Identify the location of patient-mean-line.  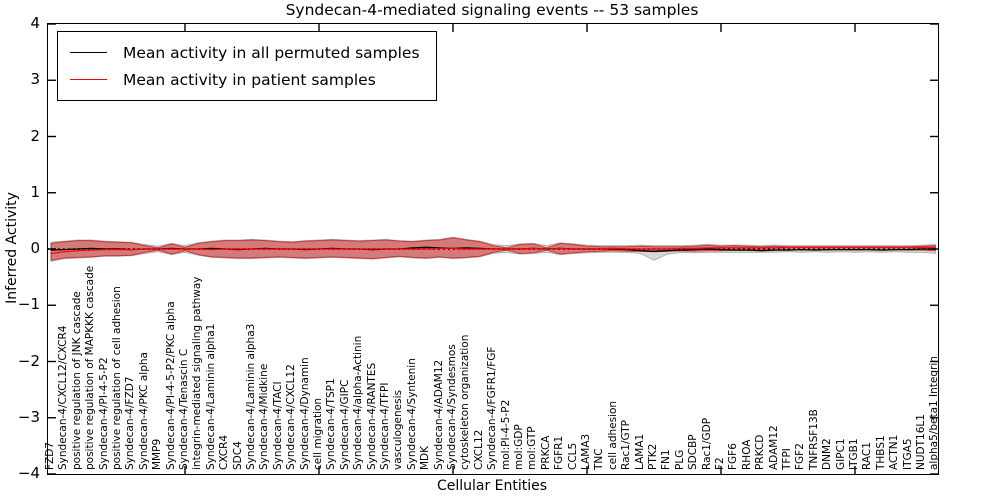
(493, 250).